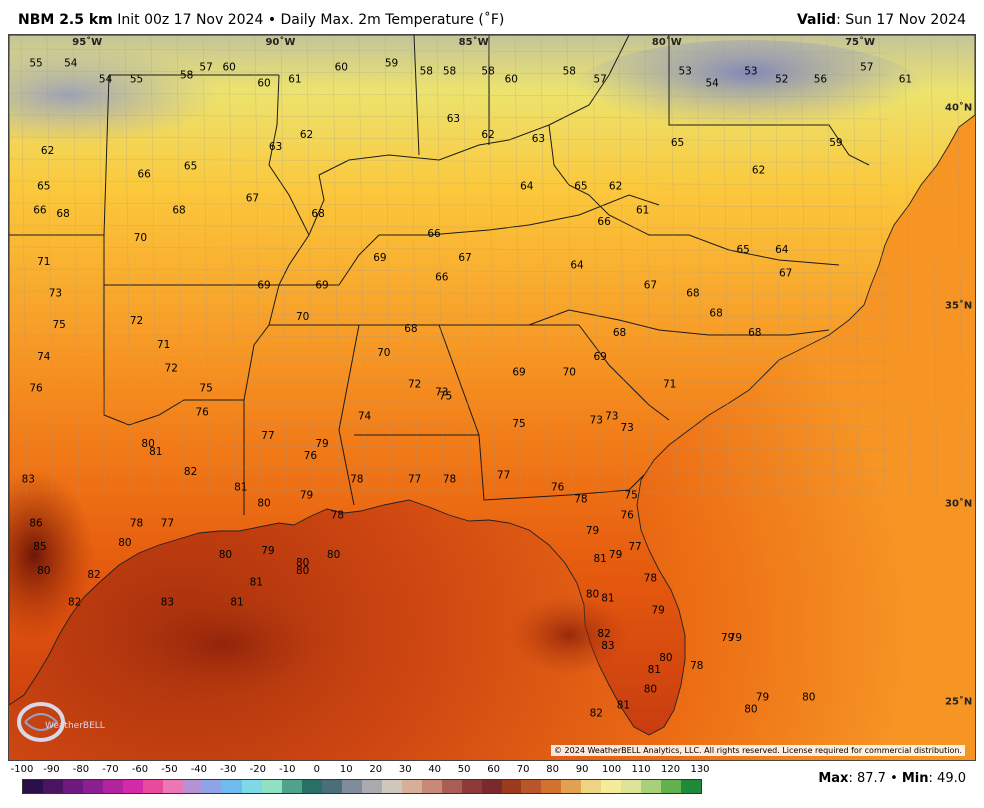 The image size is (984, 808). Describe the element at coordinates (376, 769) in the screenshot. I see `colorbar-tick-label: 20` at that location.